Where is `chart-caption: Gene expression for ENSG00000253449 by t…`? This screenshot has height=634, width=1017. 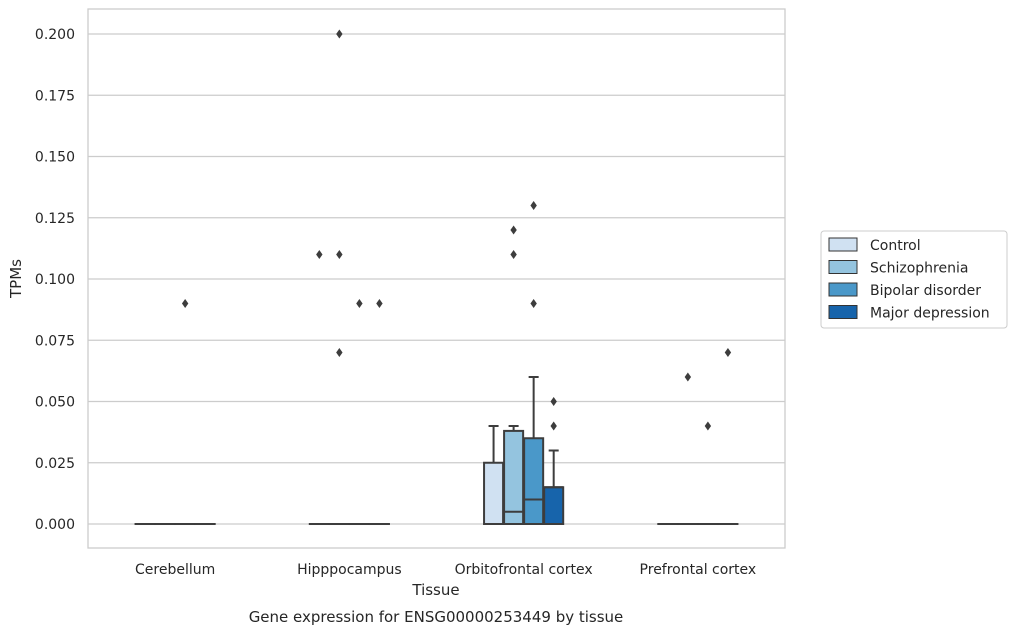
chart-caption: Gene expression for ENSG00000253449 by t… is located at coordinates (436, 617).